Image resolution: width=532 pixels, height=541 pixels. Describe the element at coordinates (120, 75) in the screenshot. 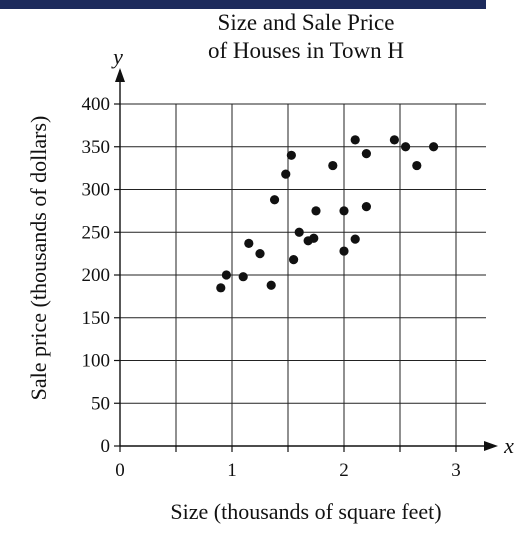

I see `y-axis-arrow` at that location.